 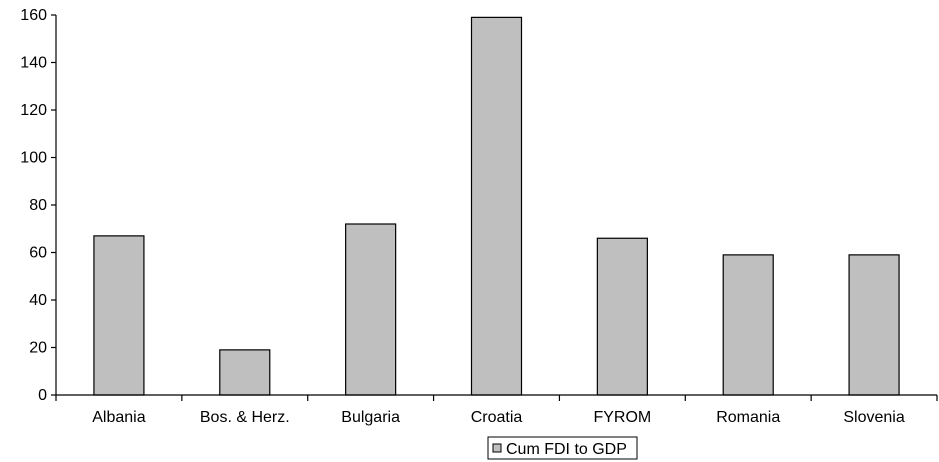 I want to click on bar-croatia, so click(x=496, y=206).